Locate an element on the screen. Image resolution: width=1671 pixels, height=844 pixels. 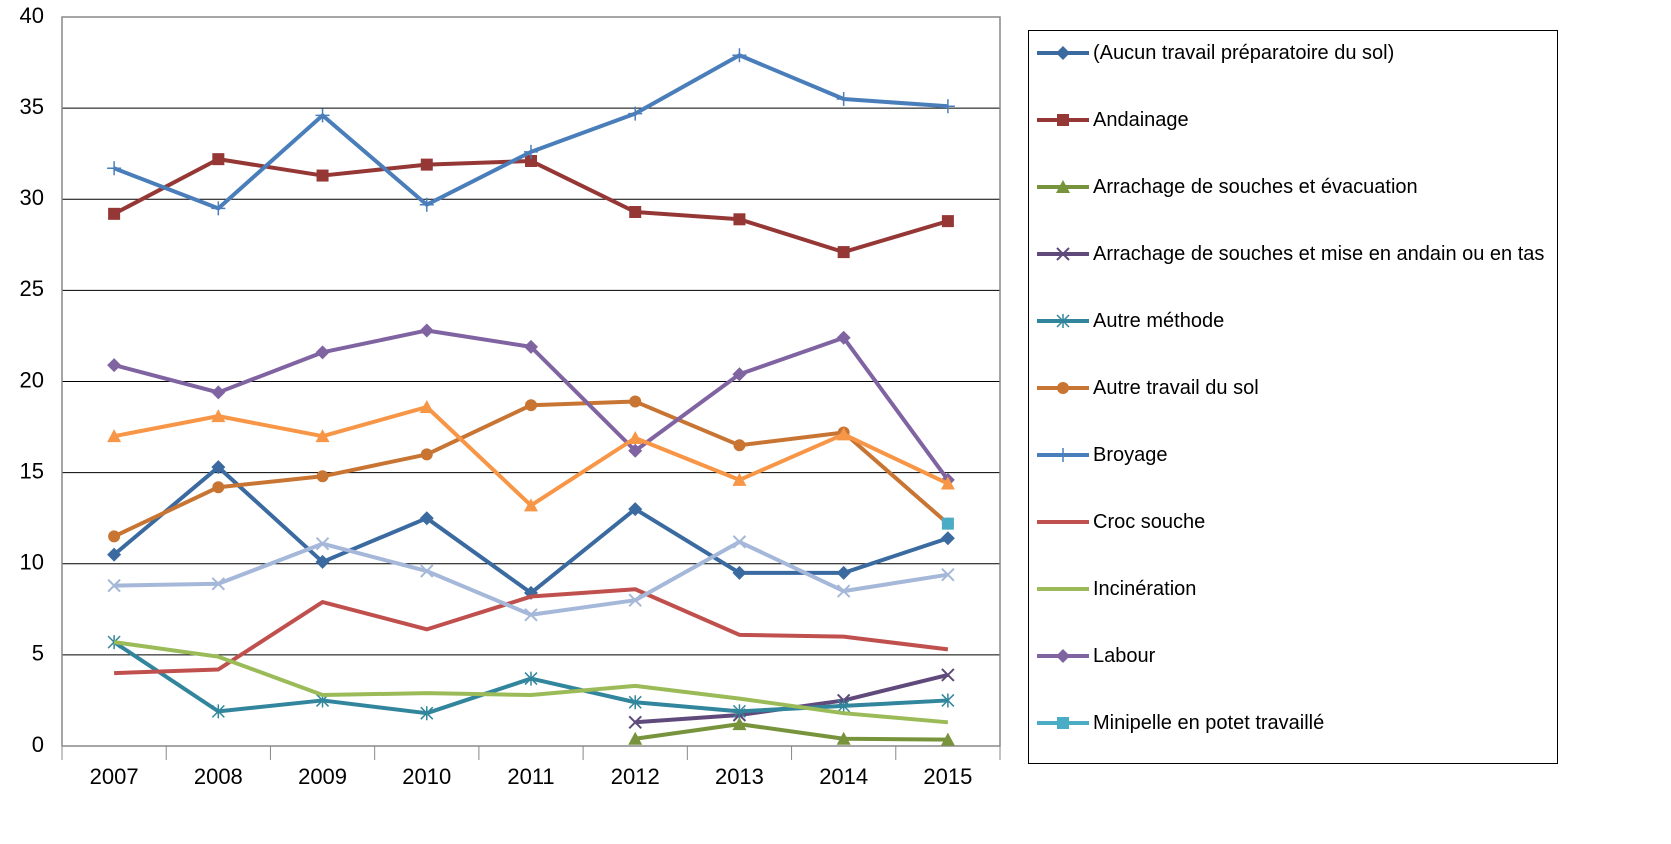
legend-label: Broyage is located at coordinates (1130, 455).